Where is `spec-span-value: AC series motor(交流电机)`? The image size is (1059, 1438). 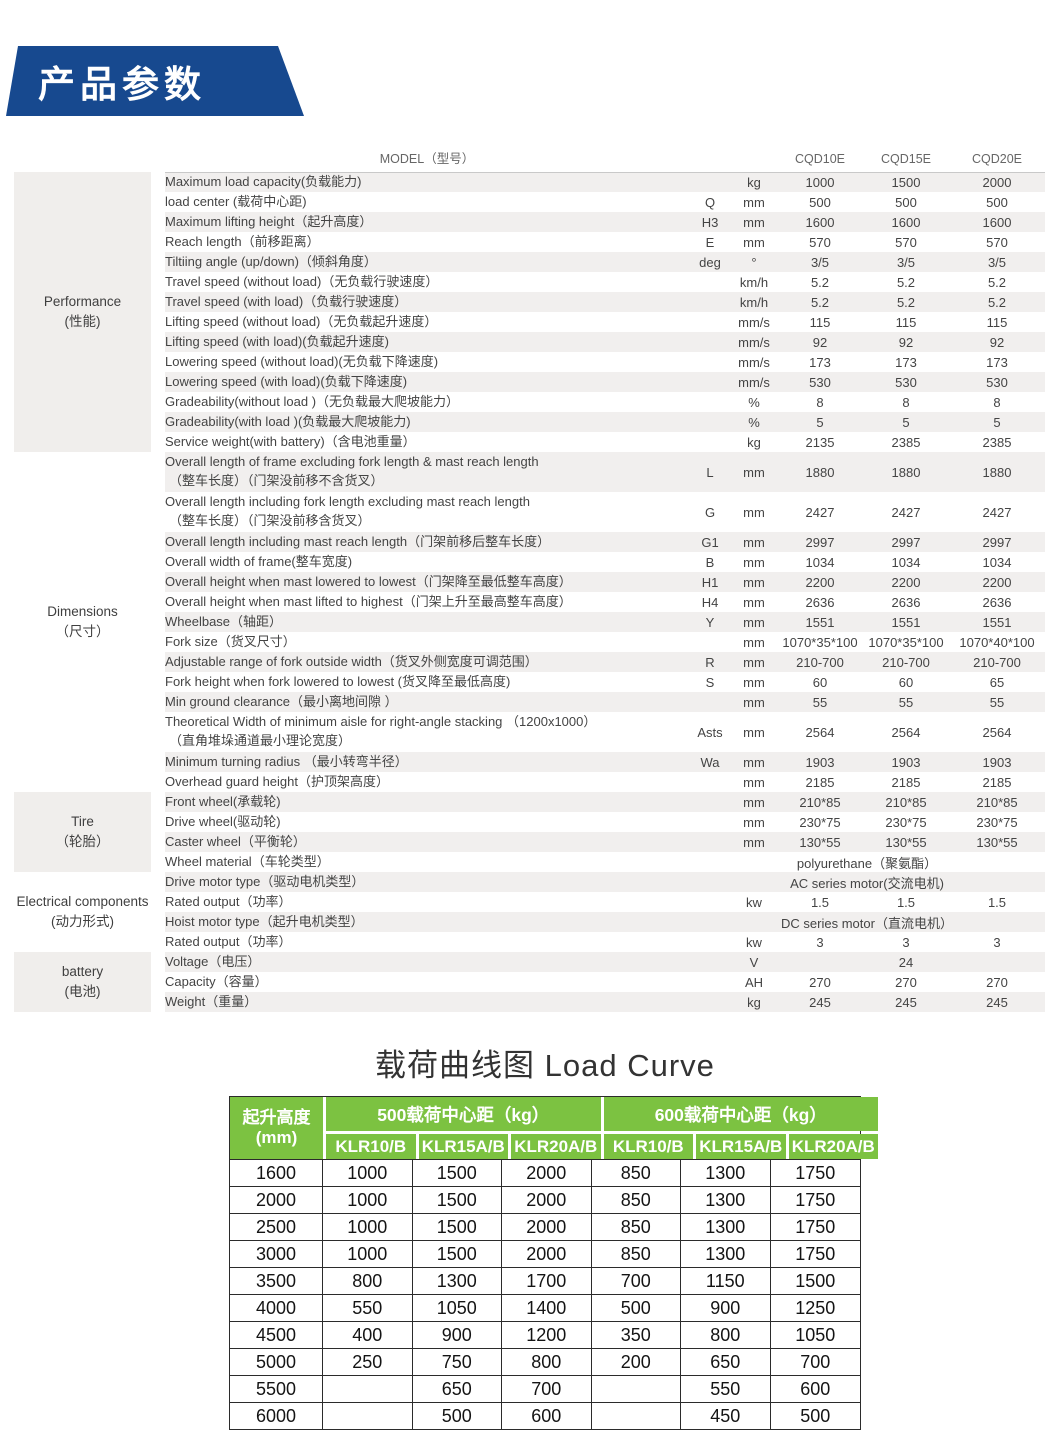 spec-span-value: AC series motor(交流电机) is located at coordinates (867, 882).